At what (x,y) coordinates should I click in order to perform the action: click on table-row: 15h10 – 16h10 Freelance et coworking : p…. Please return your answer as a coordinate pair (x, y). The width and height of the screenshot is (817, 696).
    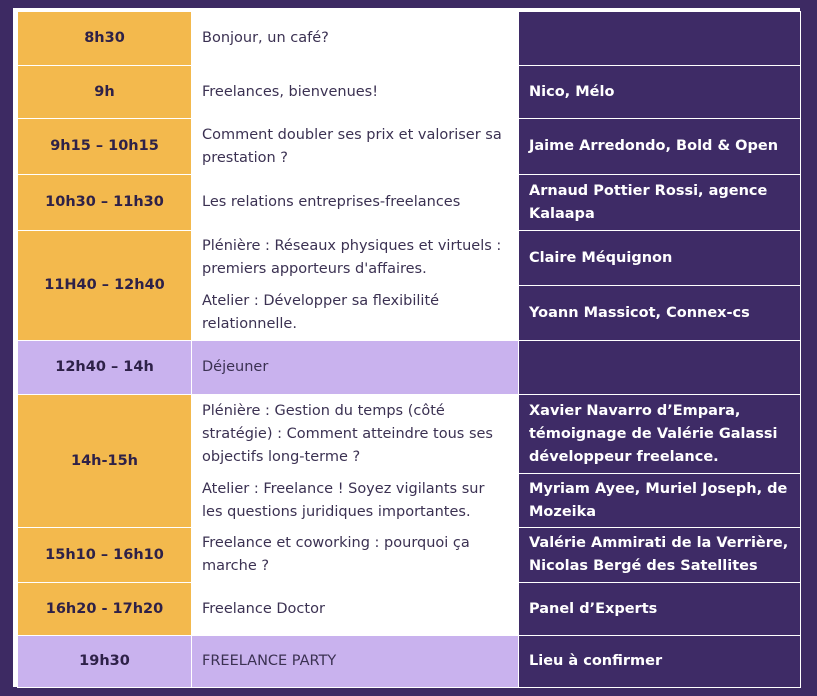
    Looking at the image, I should click on (409, 555).